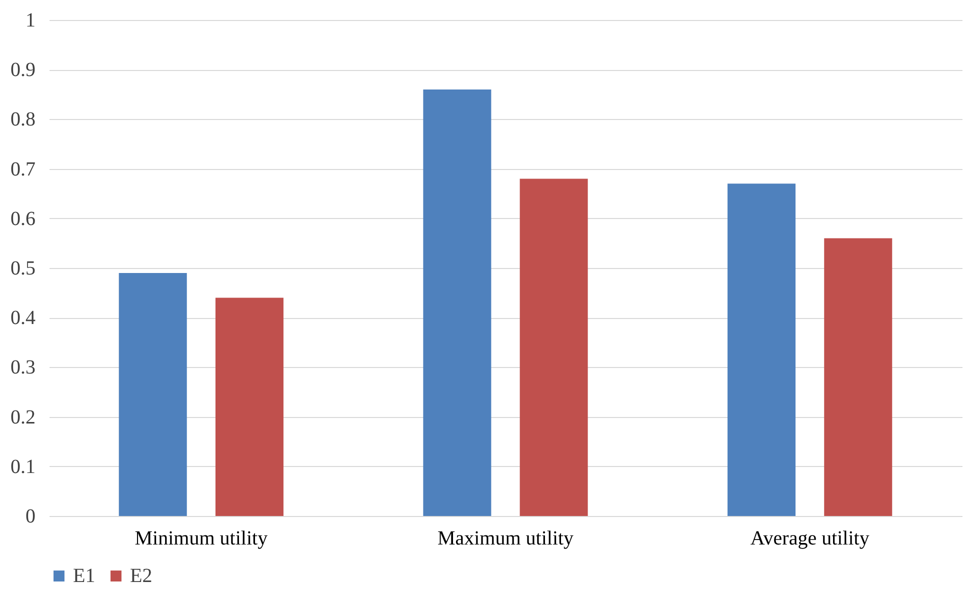 The height and width of the screenshot is (596, 972). Describe the element at coordinates (23, 367) in the screenshot. I see `y-tick-label: 0.3` at that location.